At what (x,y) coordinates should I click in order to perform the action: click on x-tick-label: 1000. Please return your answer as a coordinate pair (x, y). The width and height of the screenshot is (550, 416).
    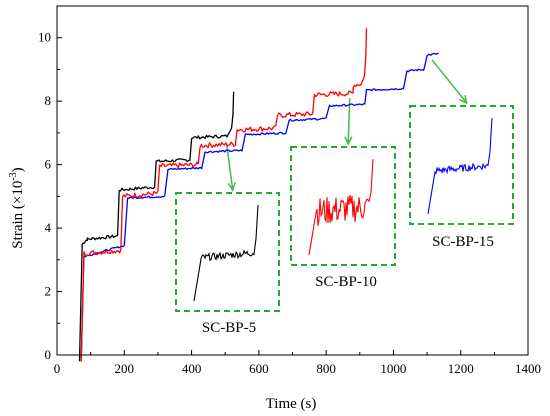
    Looking at the image, I should click on (393, 368).